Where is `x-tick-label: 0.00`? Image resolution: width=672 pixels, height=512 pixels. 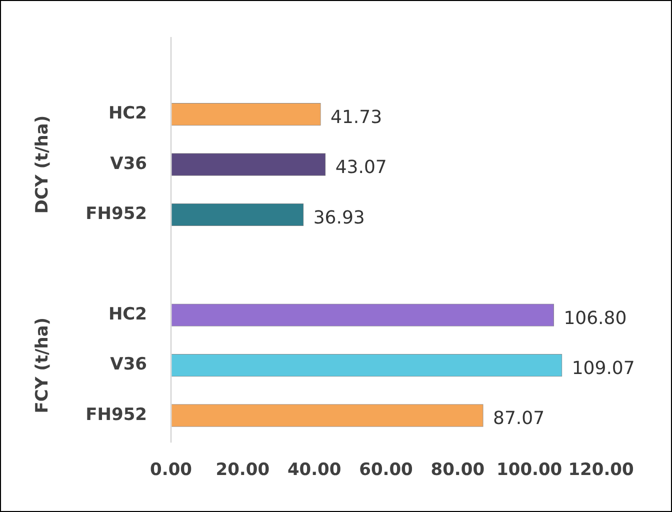 x-tick-label: 0.00 is located at coordinates (171, 470).